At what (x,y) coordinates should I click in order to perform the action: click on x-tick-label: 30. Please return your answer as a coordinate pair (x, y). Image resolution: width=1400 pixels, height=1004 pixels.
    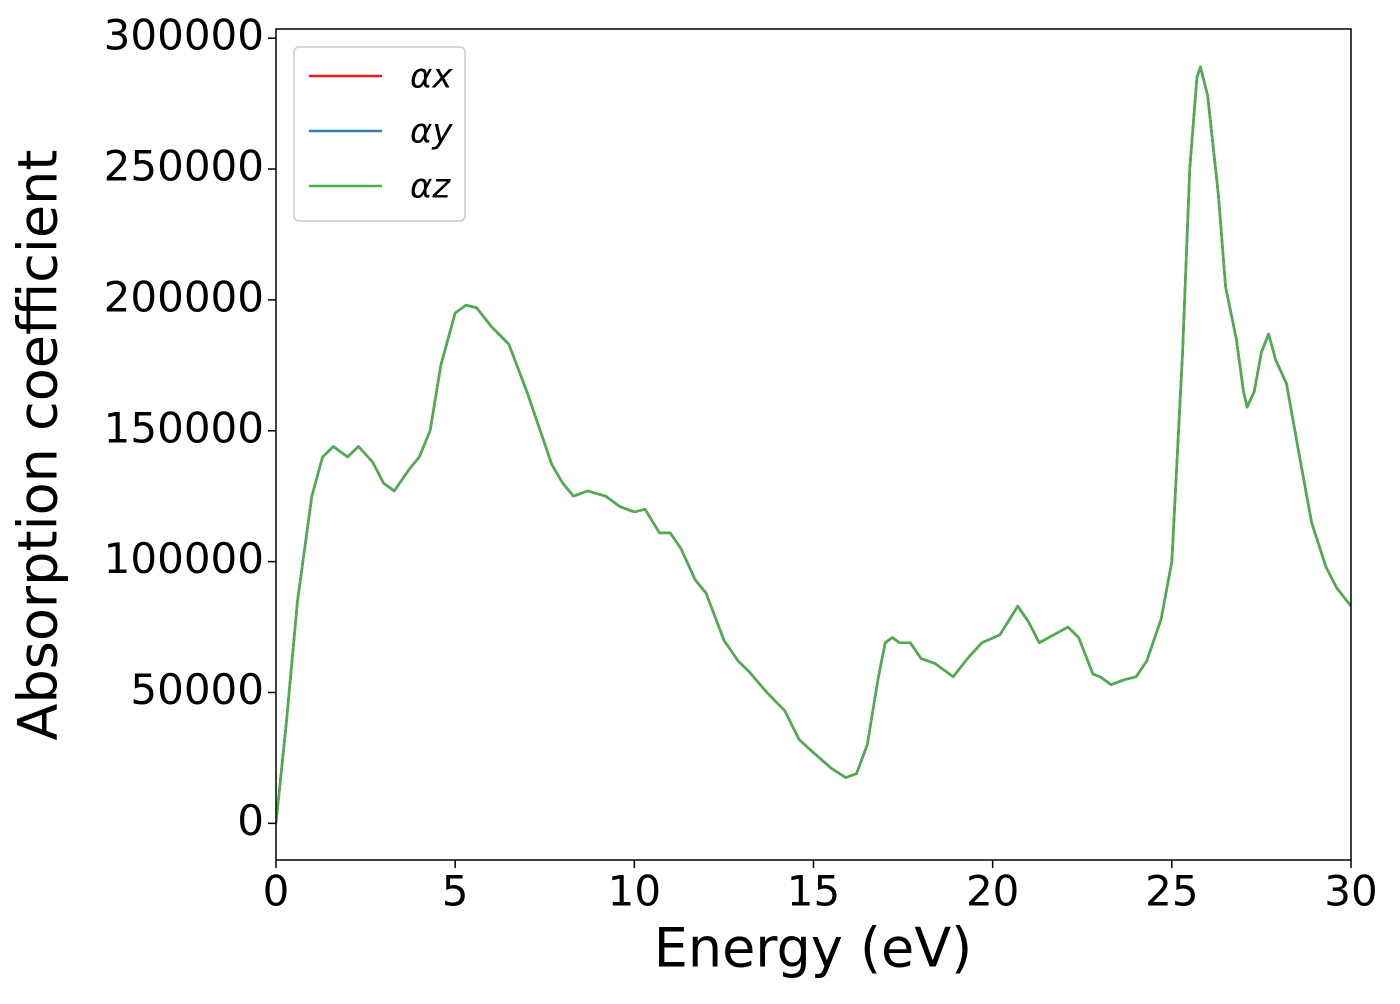
    Looking at the image, I should click on (1350, 891).